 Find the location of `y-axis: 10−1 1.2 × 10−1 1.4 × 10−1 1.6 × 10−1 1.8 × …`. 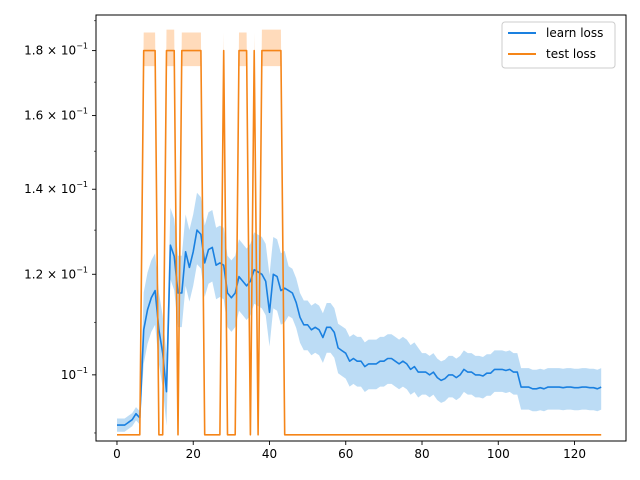

y-axis: 10−1 1.2 × 10−1 1.4 × 10−1 1.6 × 10−1 1.8 × … is located at coordinates (60, 227).